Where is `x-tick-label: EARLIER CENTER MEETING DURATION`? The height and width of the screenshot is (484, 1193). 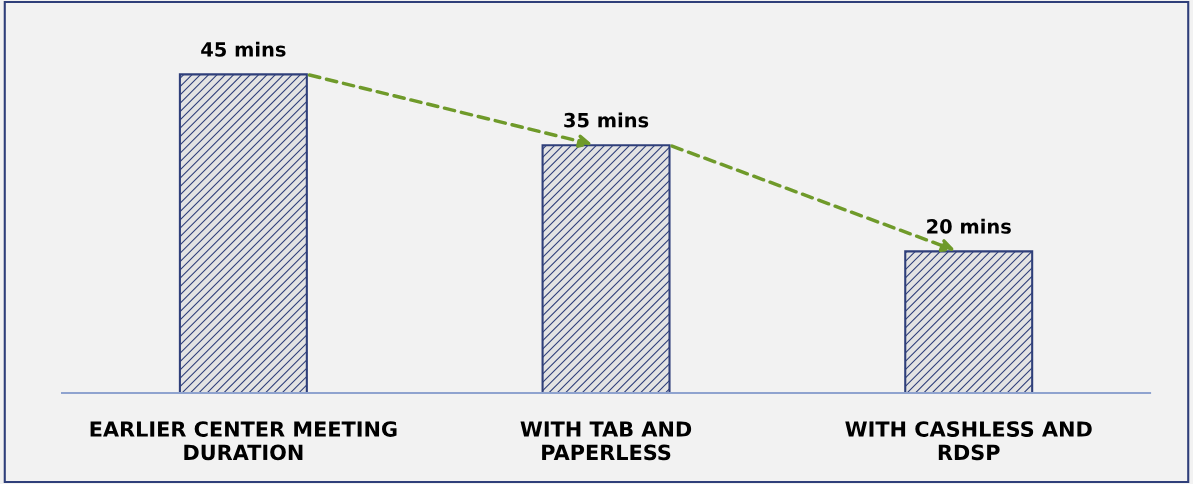 x-tick-label: EARLIER CENTER MEETING DURATION is located at coordinates (243, 441).